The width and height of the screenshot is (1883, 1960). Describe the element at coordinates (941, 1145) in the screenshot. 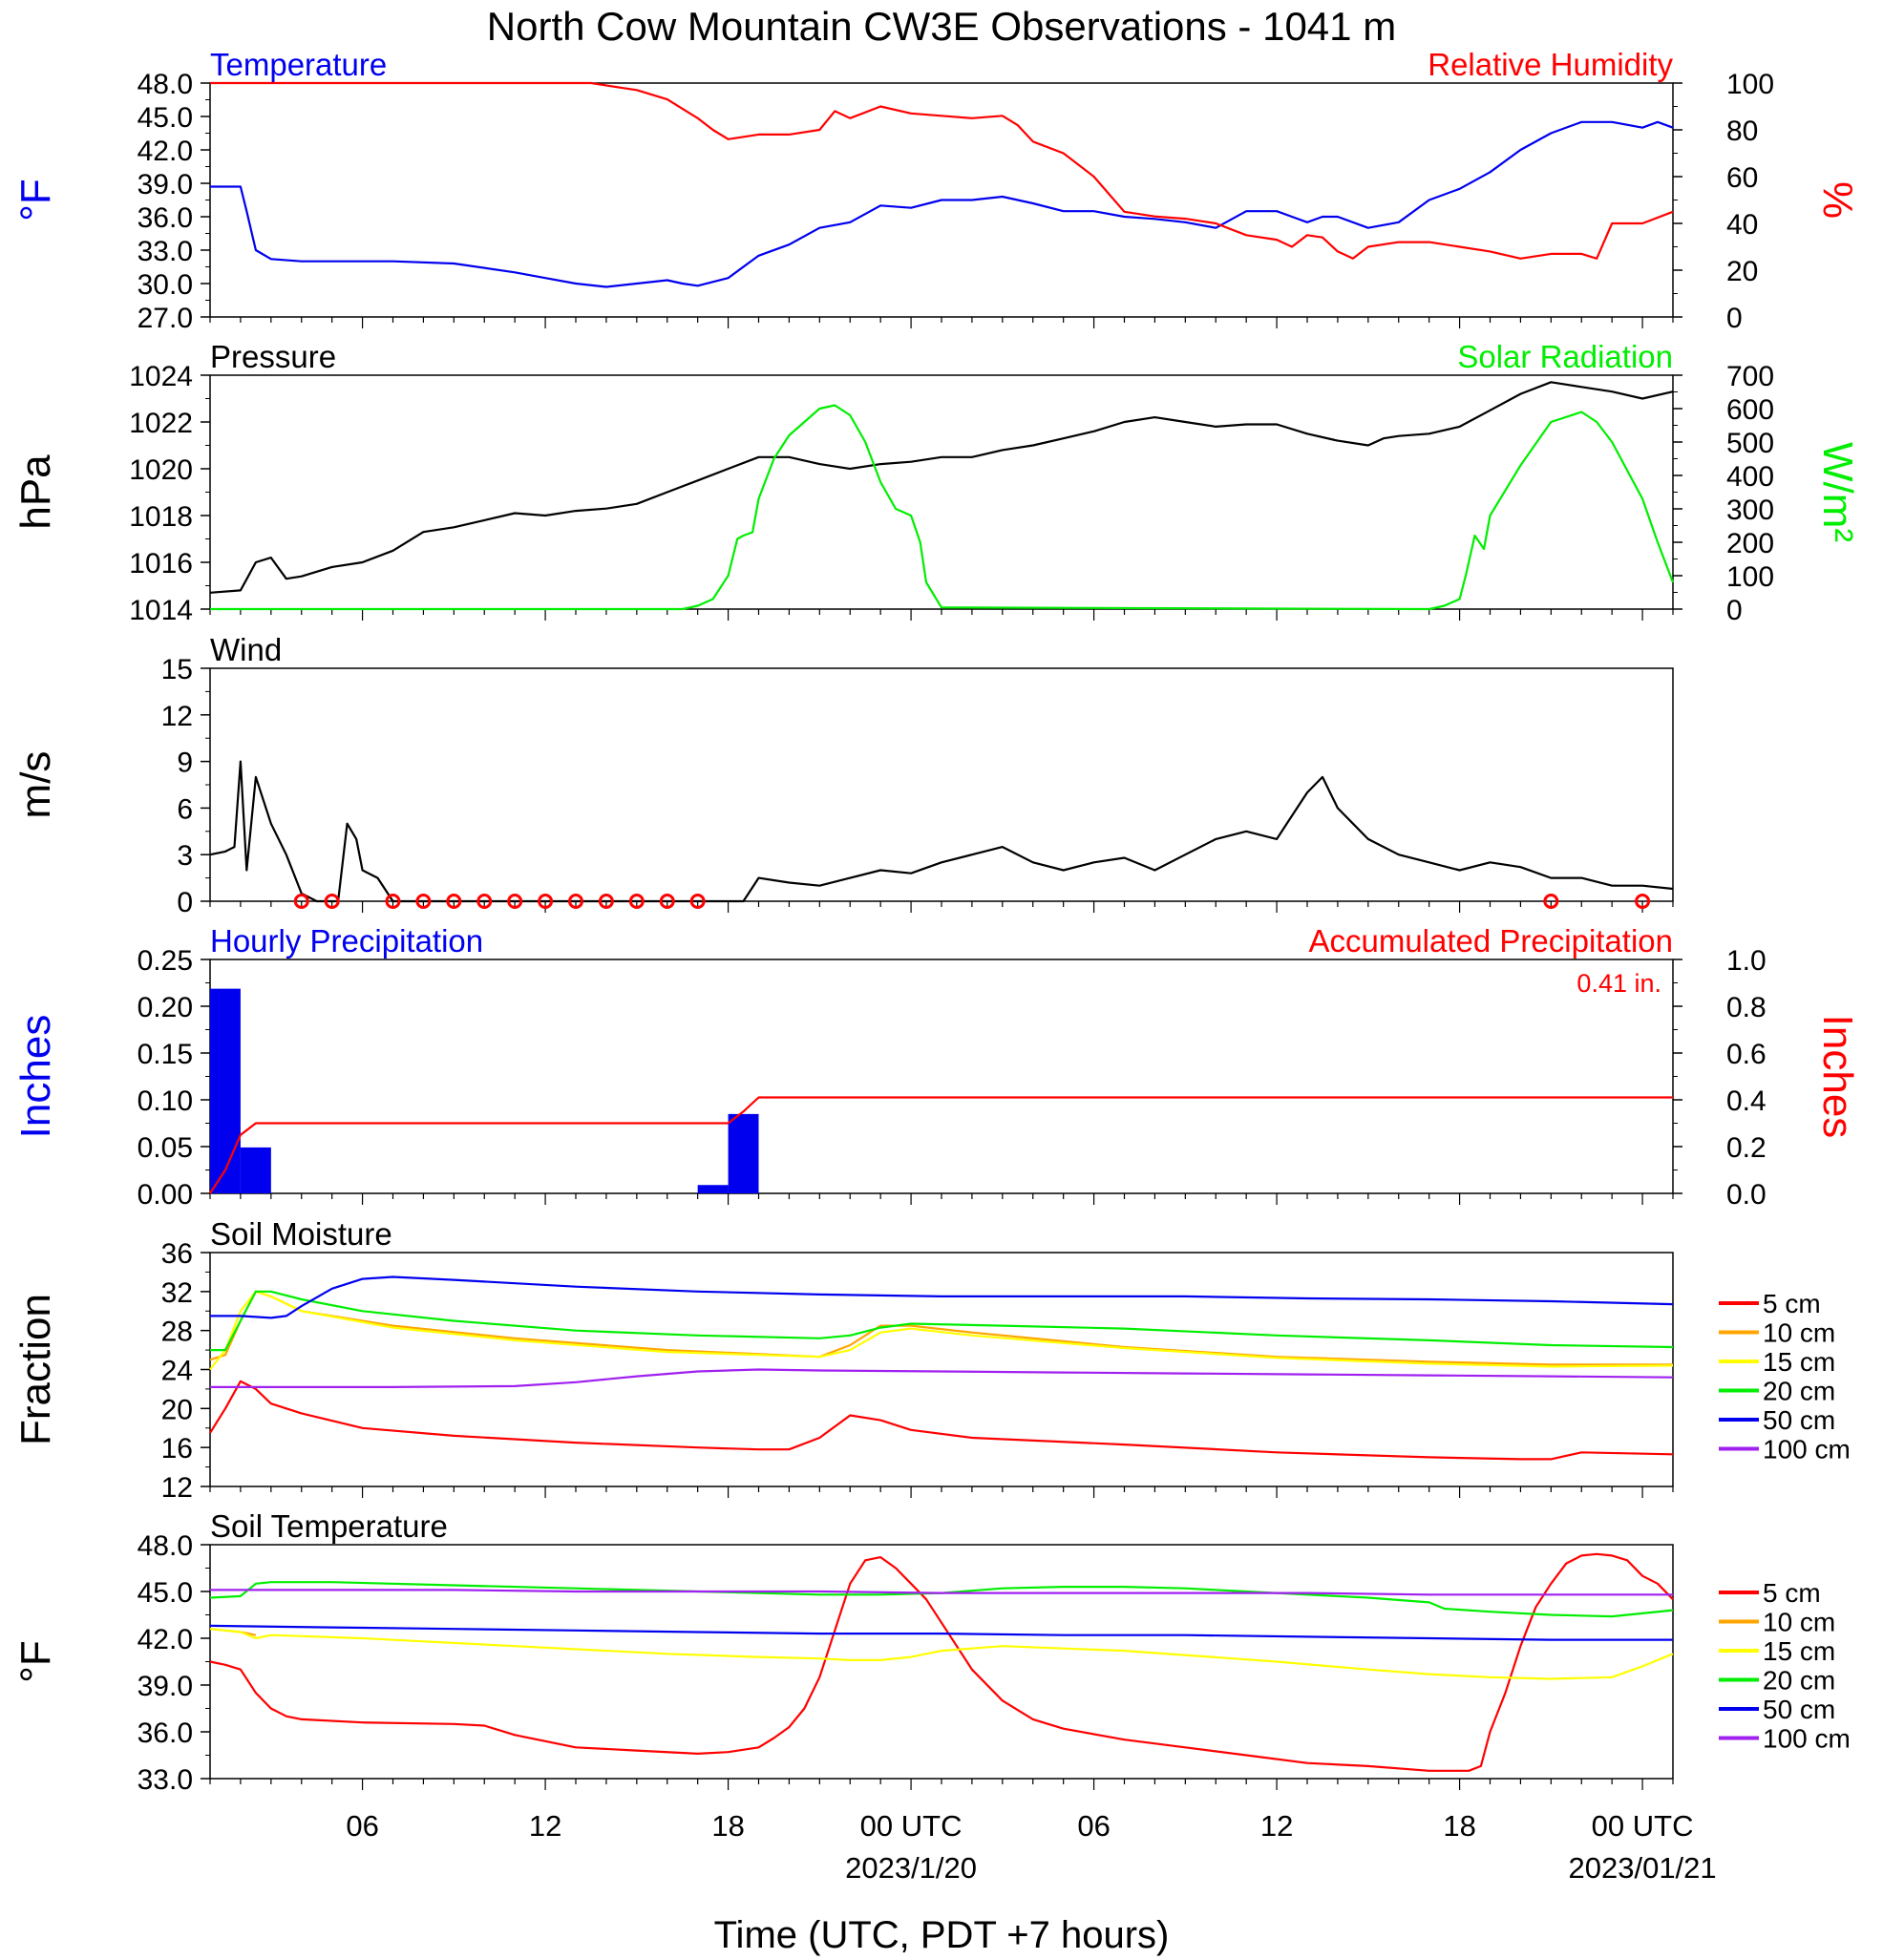

I see `series-line-accumulated-precipitation` at that location.